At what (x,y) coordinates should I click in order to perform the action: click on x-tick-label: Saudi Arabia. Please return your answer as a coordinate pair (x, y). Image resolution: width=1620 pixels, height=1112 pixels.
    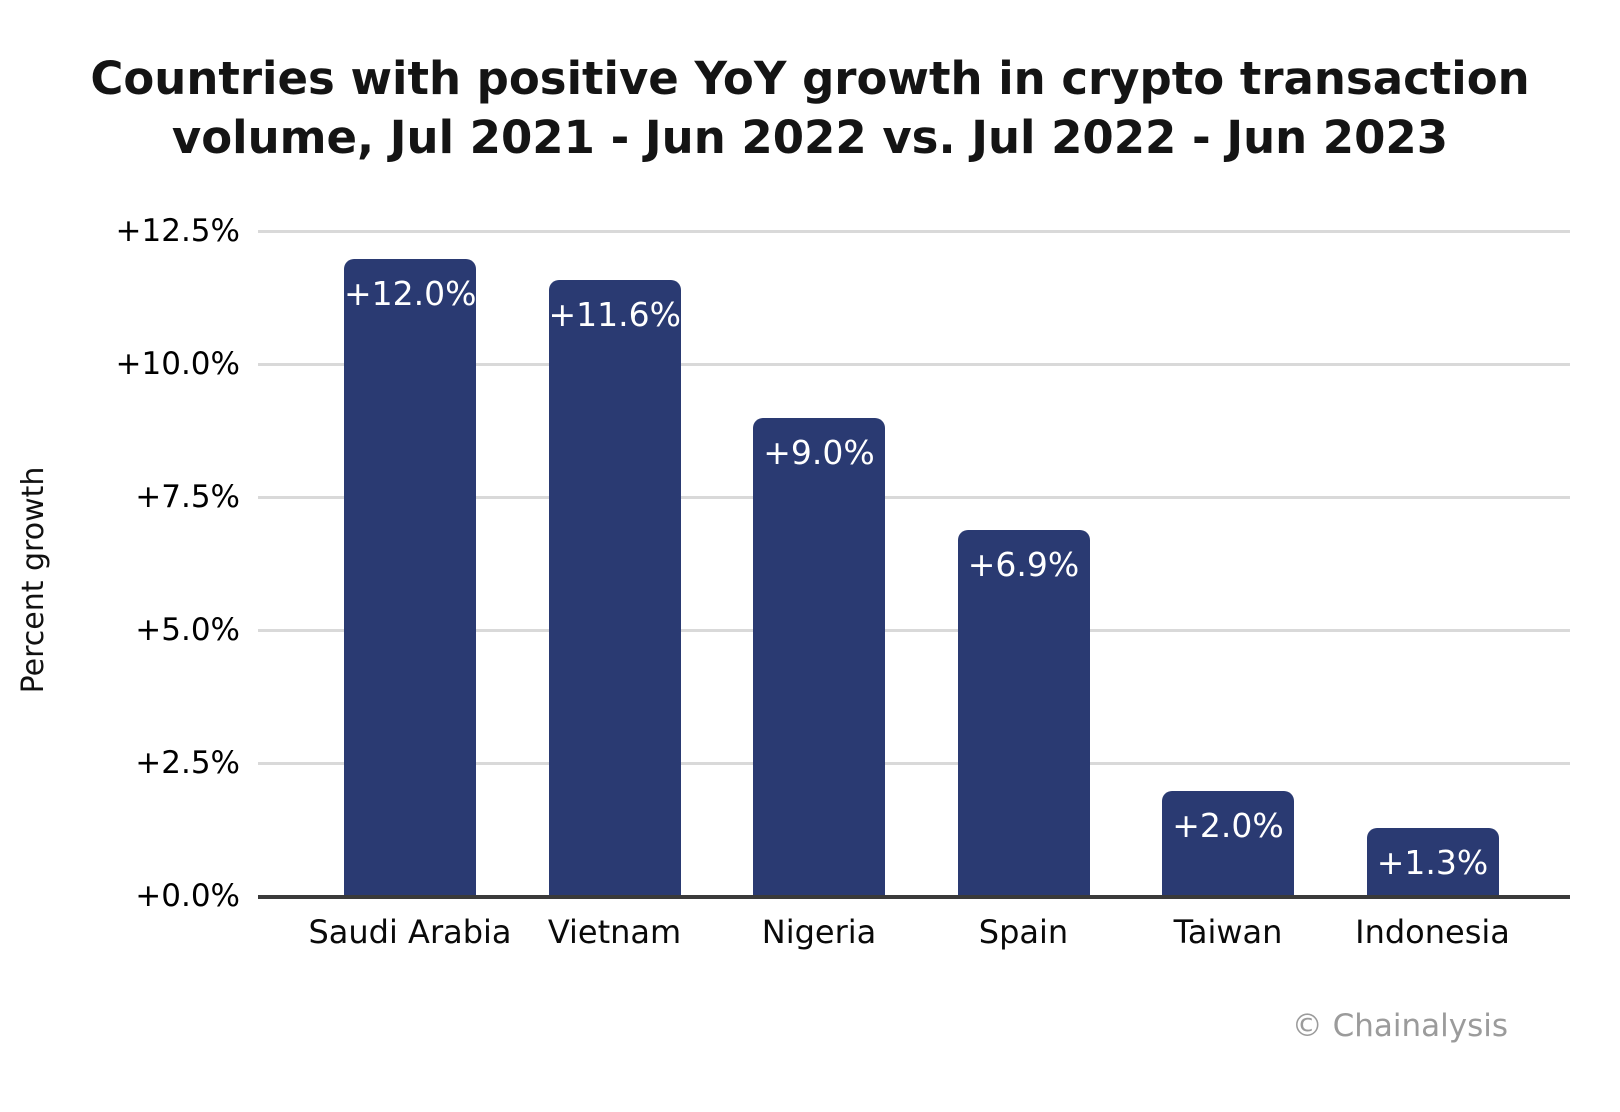
    Looking at the image, I should click on (410, 932).